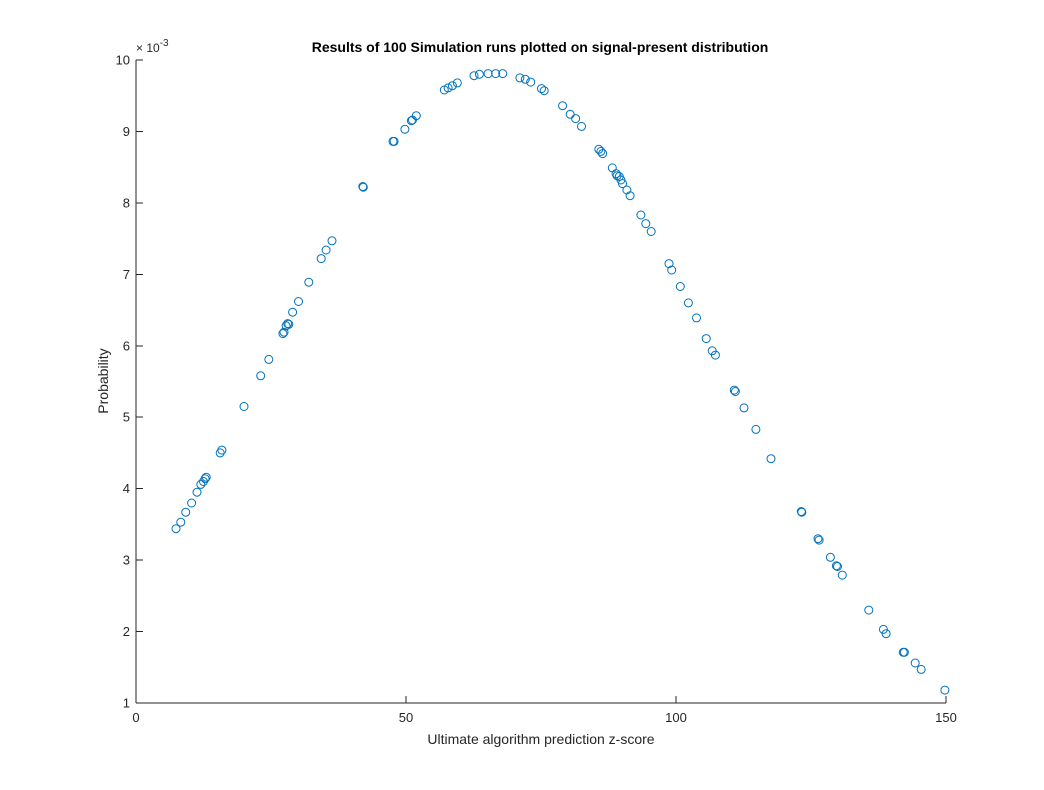  What do you see at coordinates (126, 417) in the screenshot?
I see `y-tick-label: 5` at bounding box center [126, 417].